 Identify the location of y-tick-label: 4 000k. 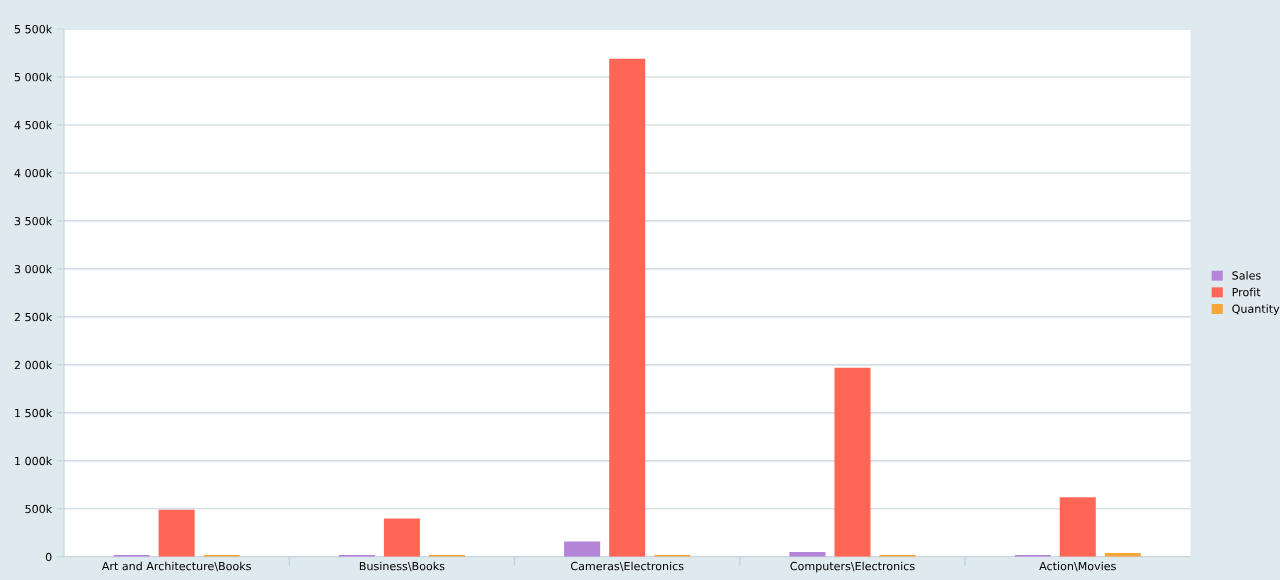
(33, 173).